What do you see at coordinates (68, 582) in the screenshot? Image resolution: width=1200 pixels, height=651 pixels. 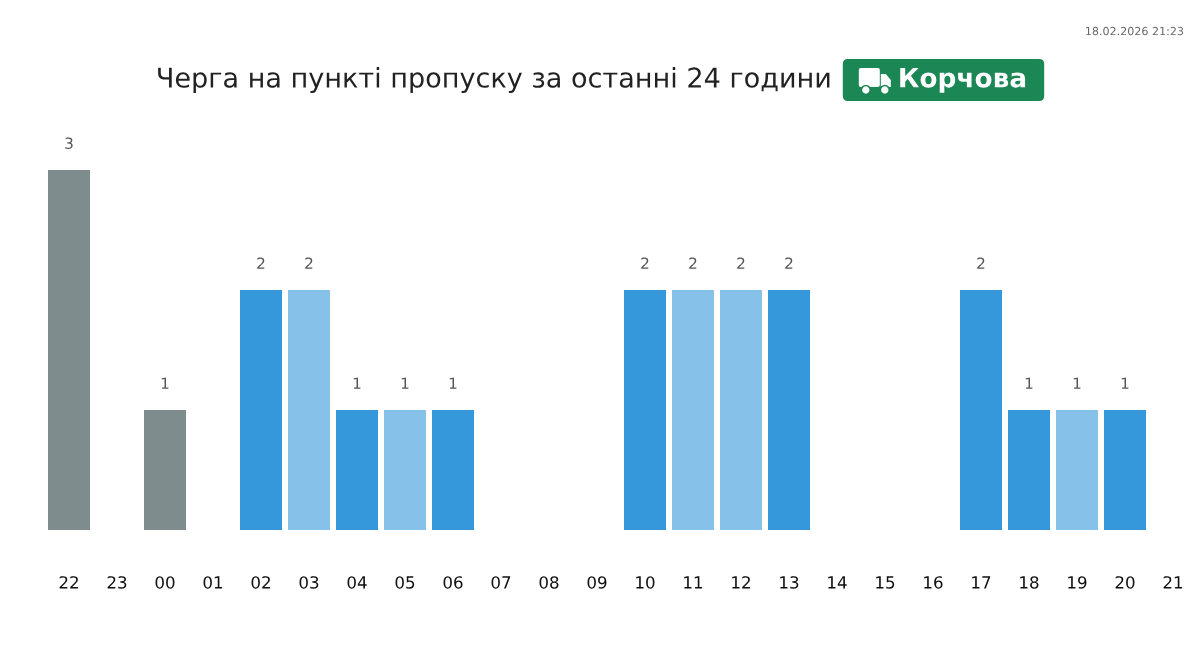 I see `x-tick-label: 22` at bounding box center [68, 582].